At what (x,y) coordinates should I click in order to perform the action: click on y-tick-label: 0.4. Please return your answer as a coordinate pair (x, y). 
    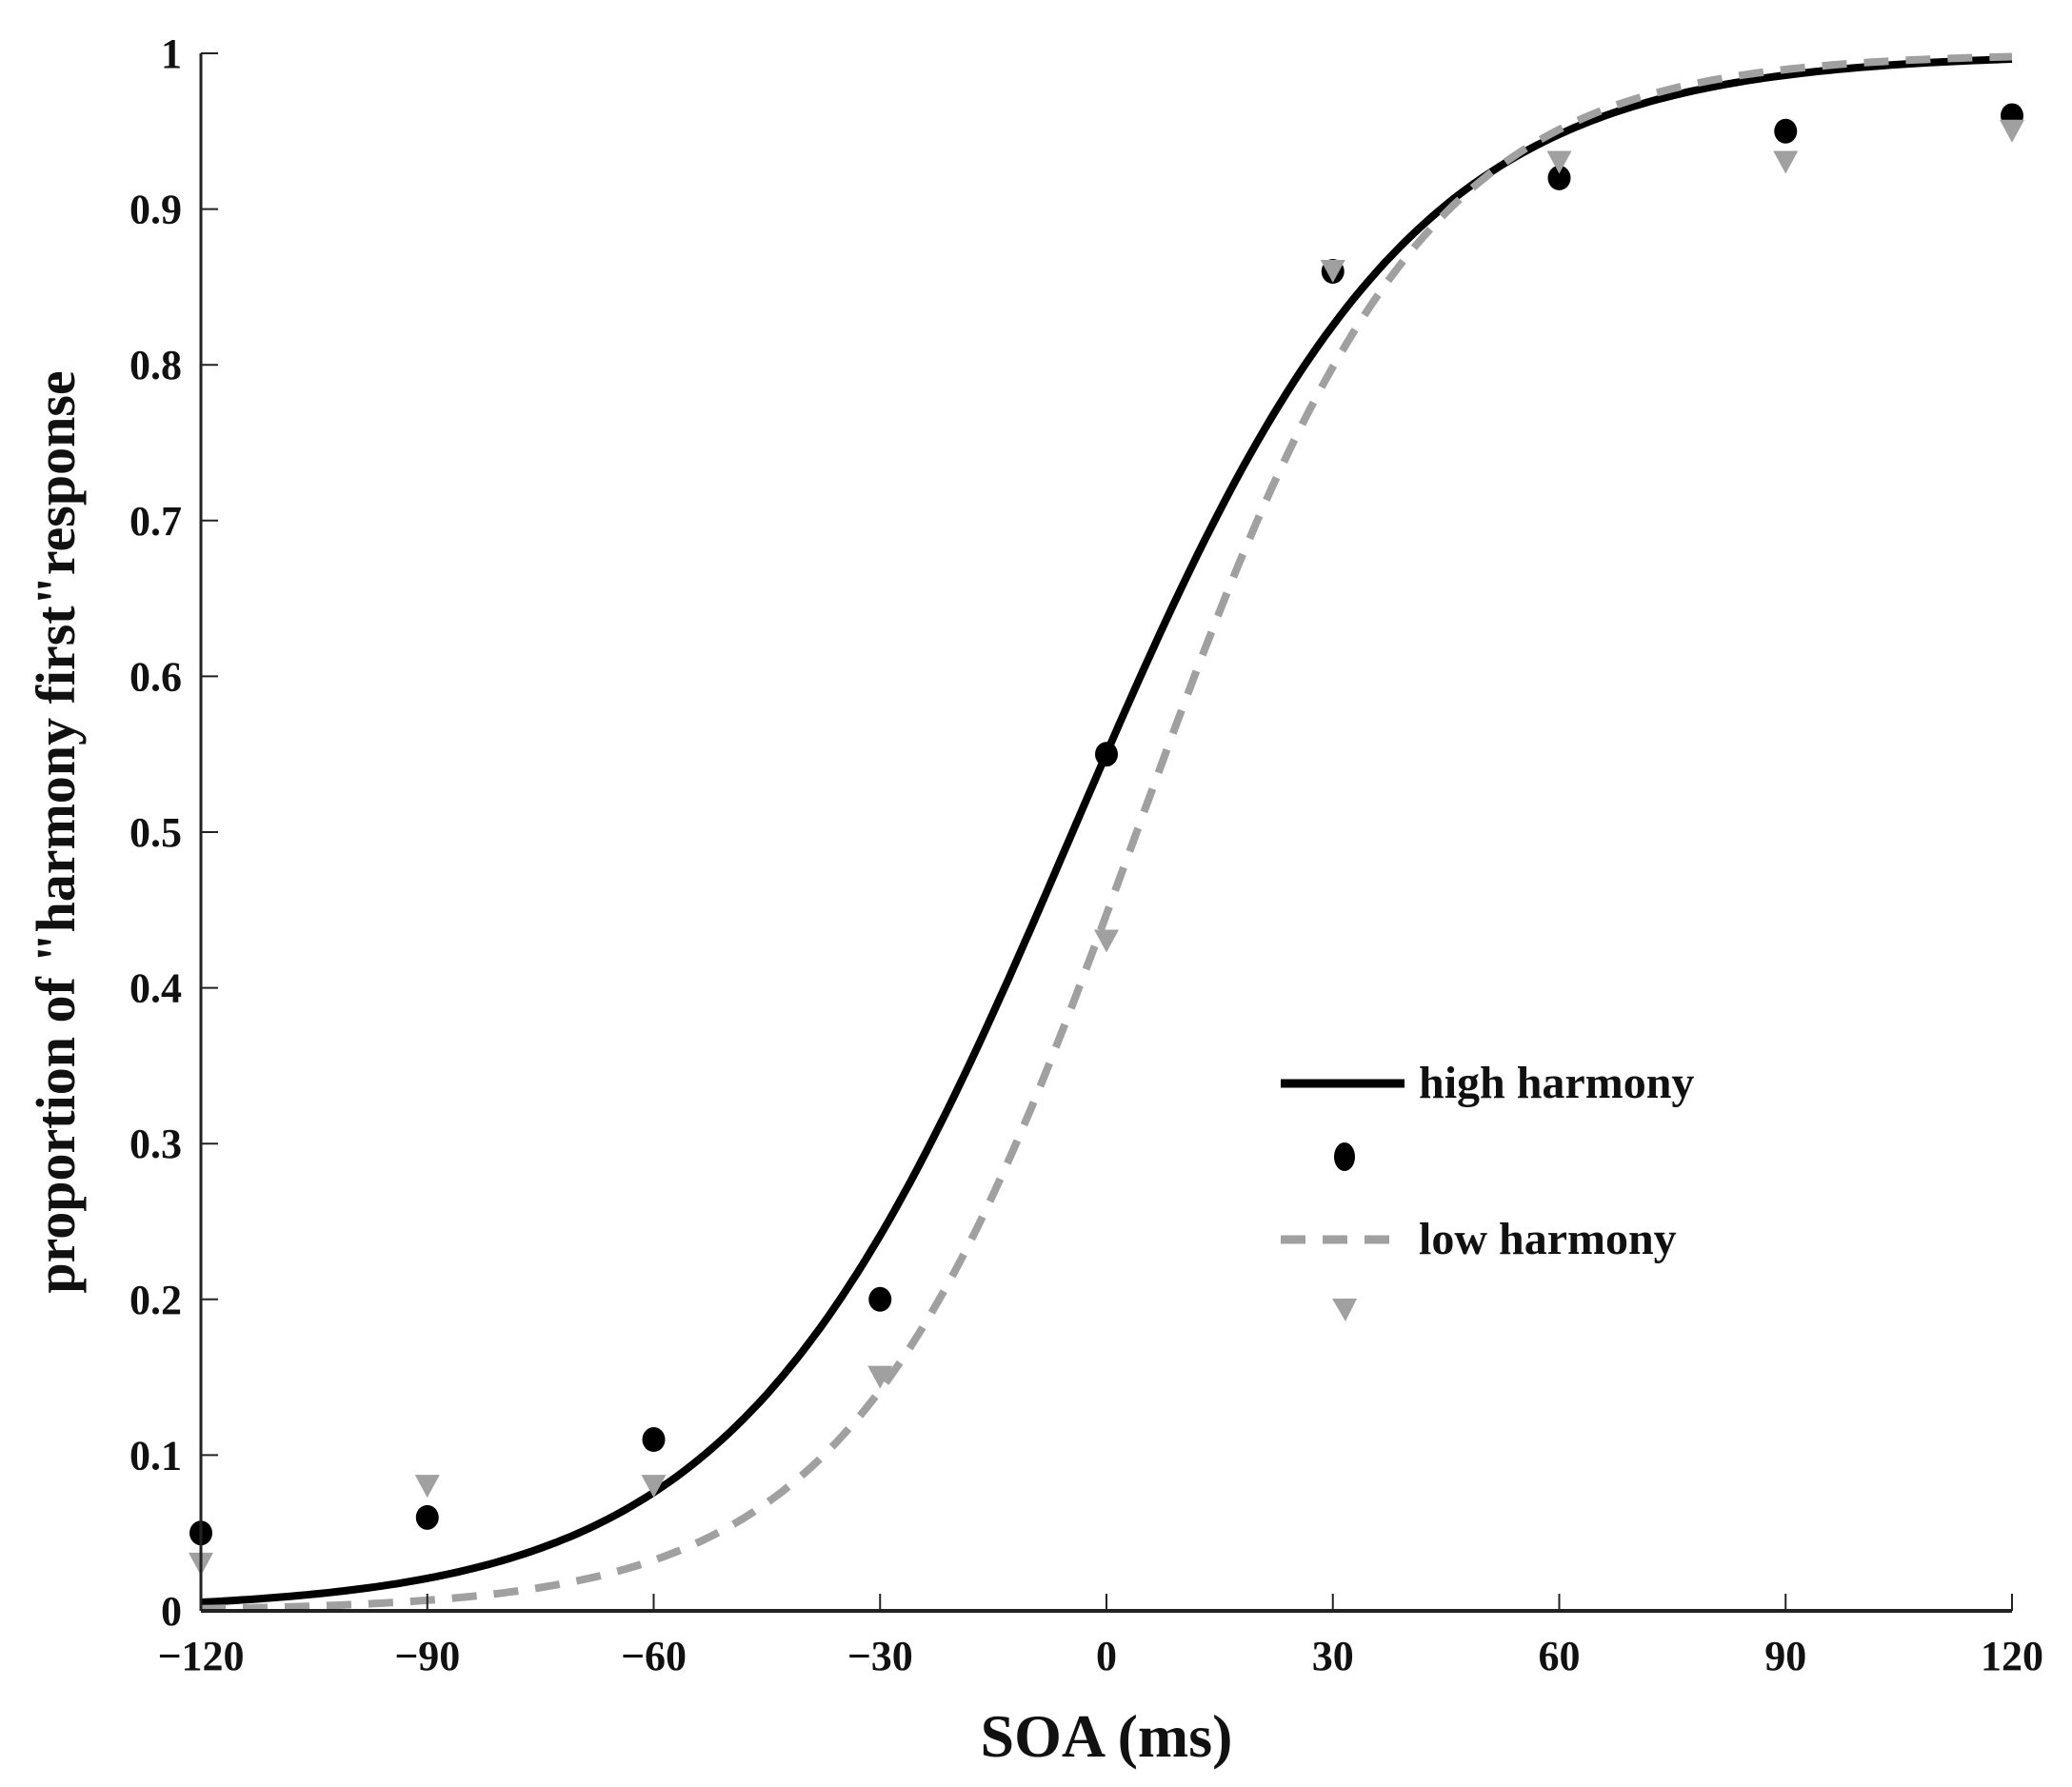
    Looking at the image, I should click on (156, 988).